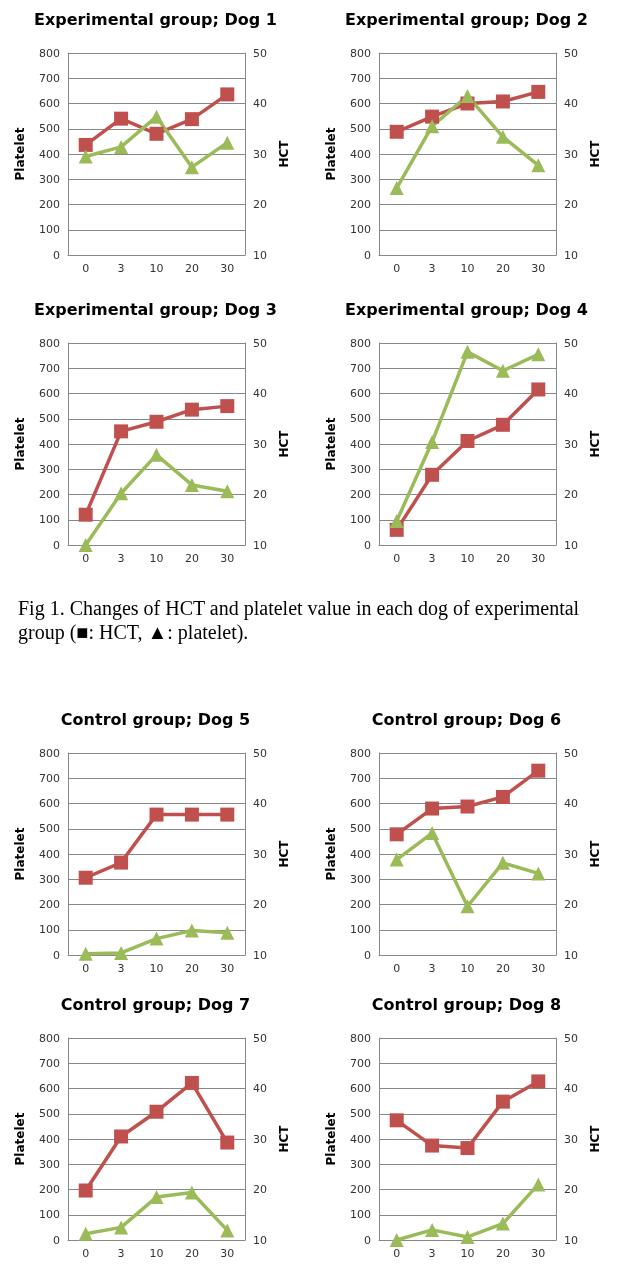 This screenshot has width=623, height=1282. I want to click on chart-title: Experimental group; Dog 2, so click(466, 19).